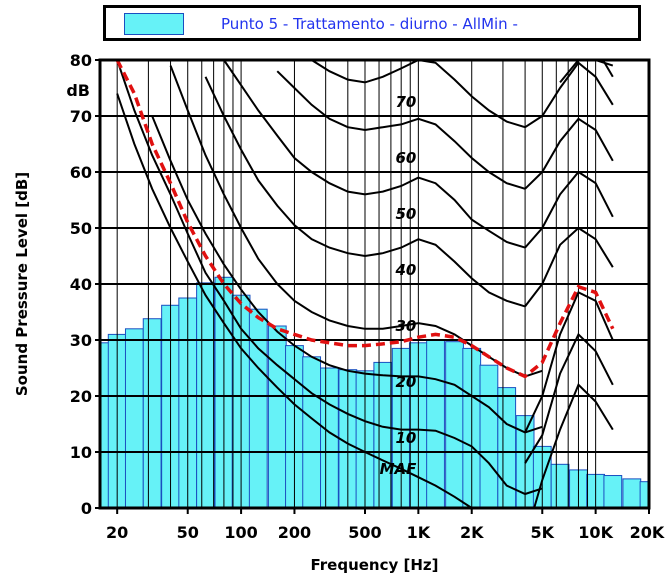  Describe the element at coordinates (81, 284) in the screenshot. I see `y-tick-label: 40` at that location.